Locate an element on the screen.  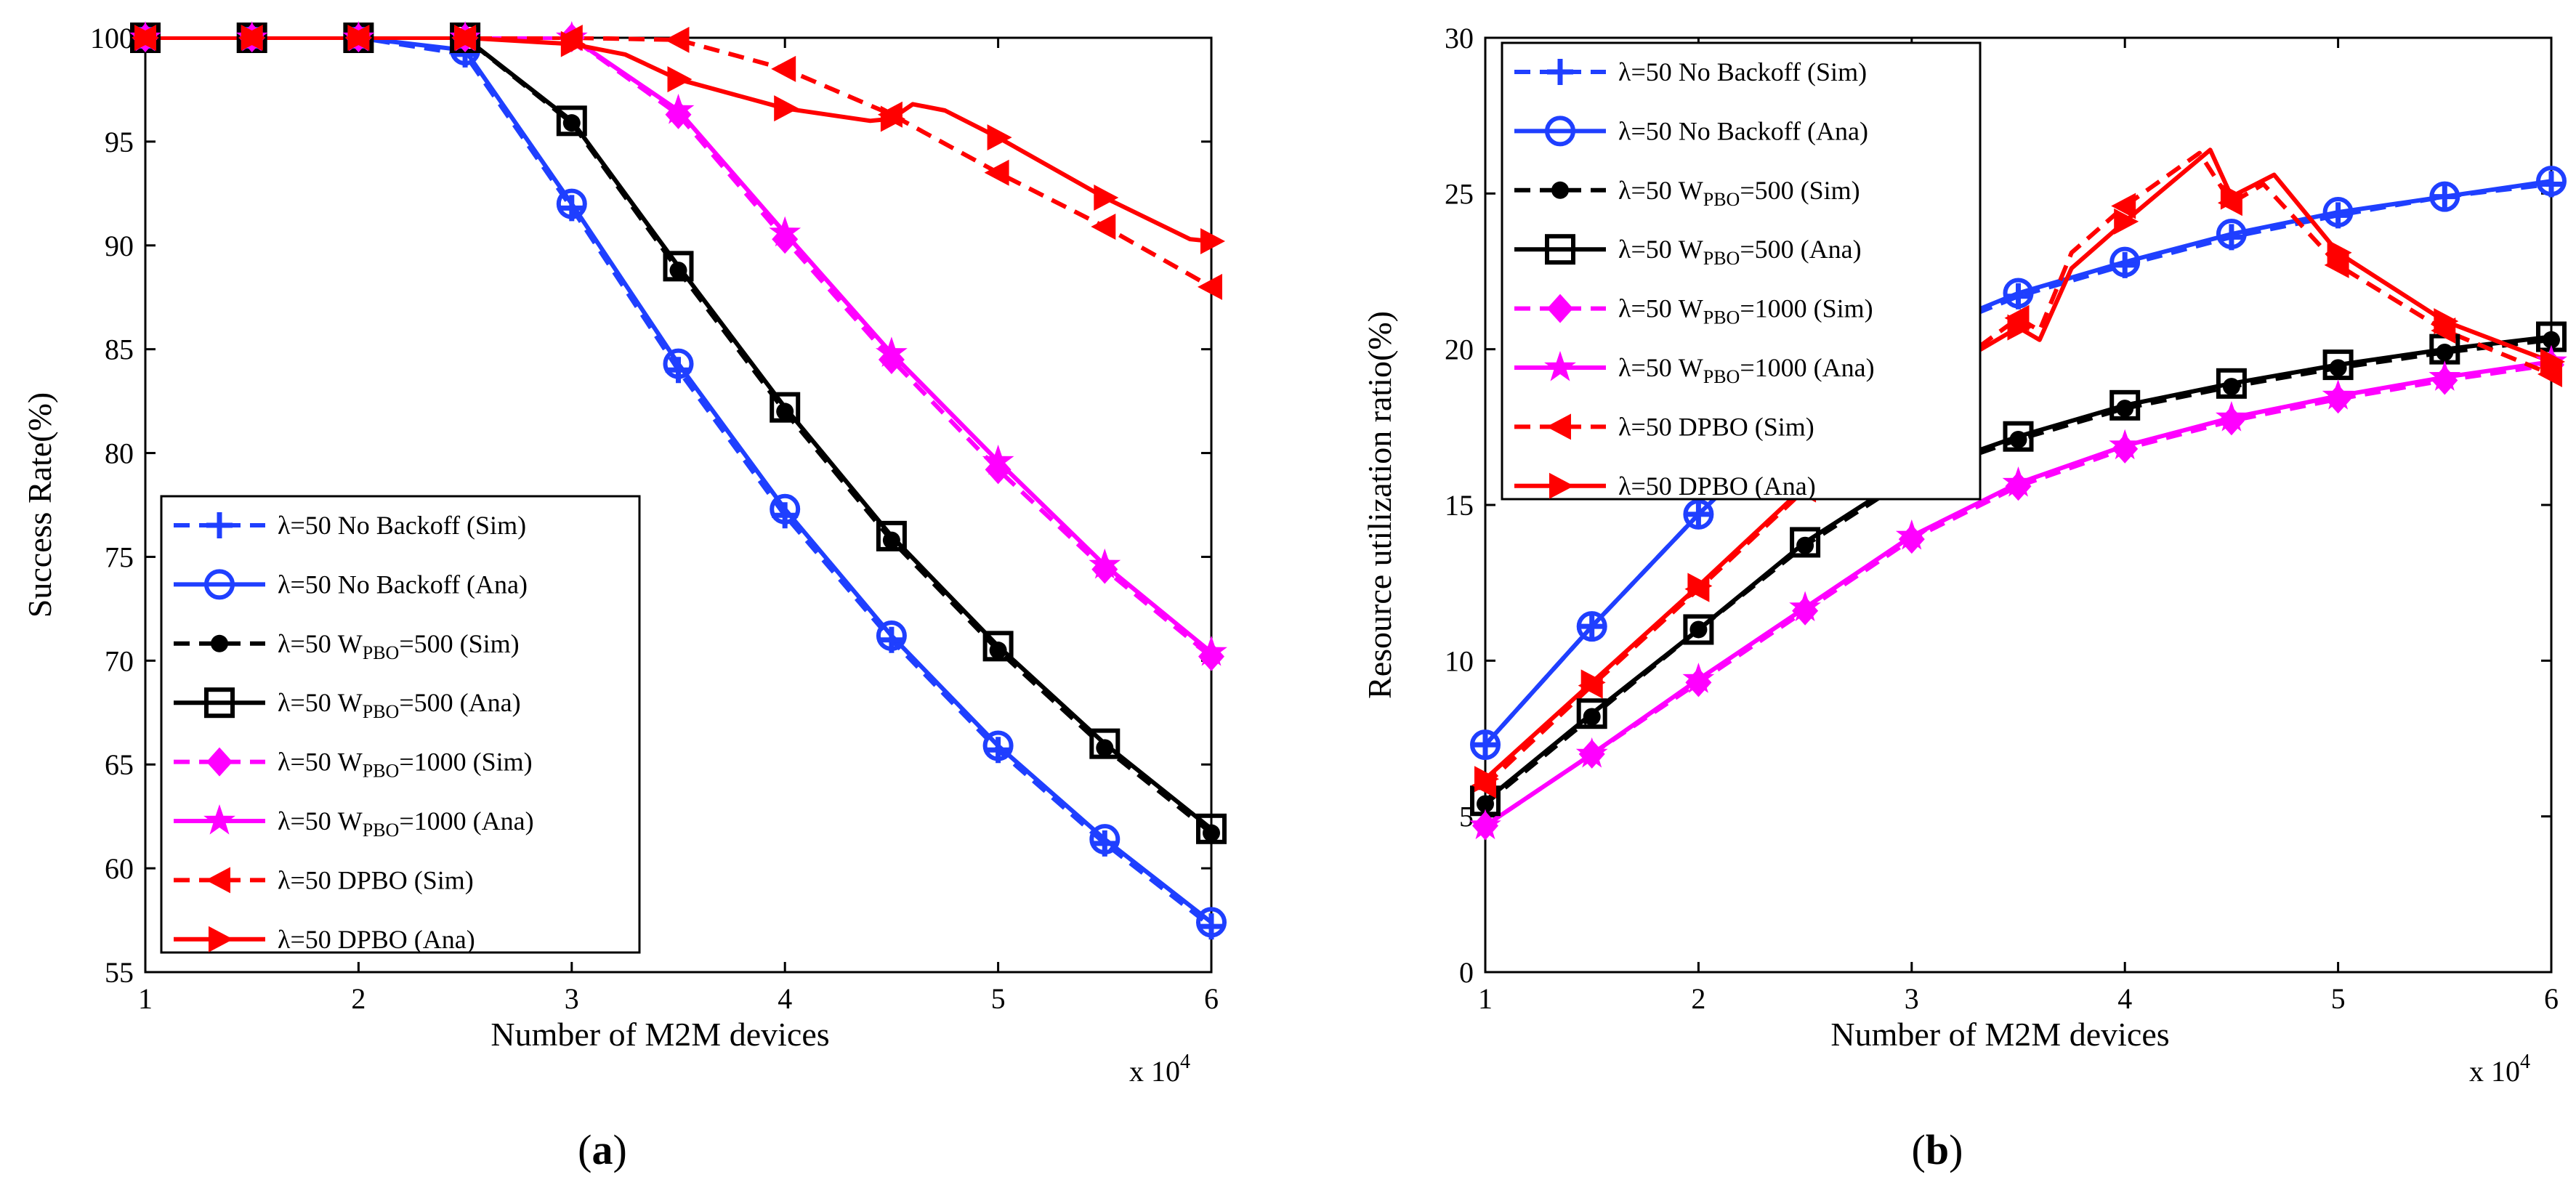
x-tick-label: 6 is located at coordinates (2552, 998).